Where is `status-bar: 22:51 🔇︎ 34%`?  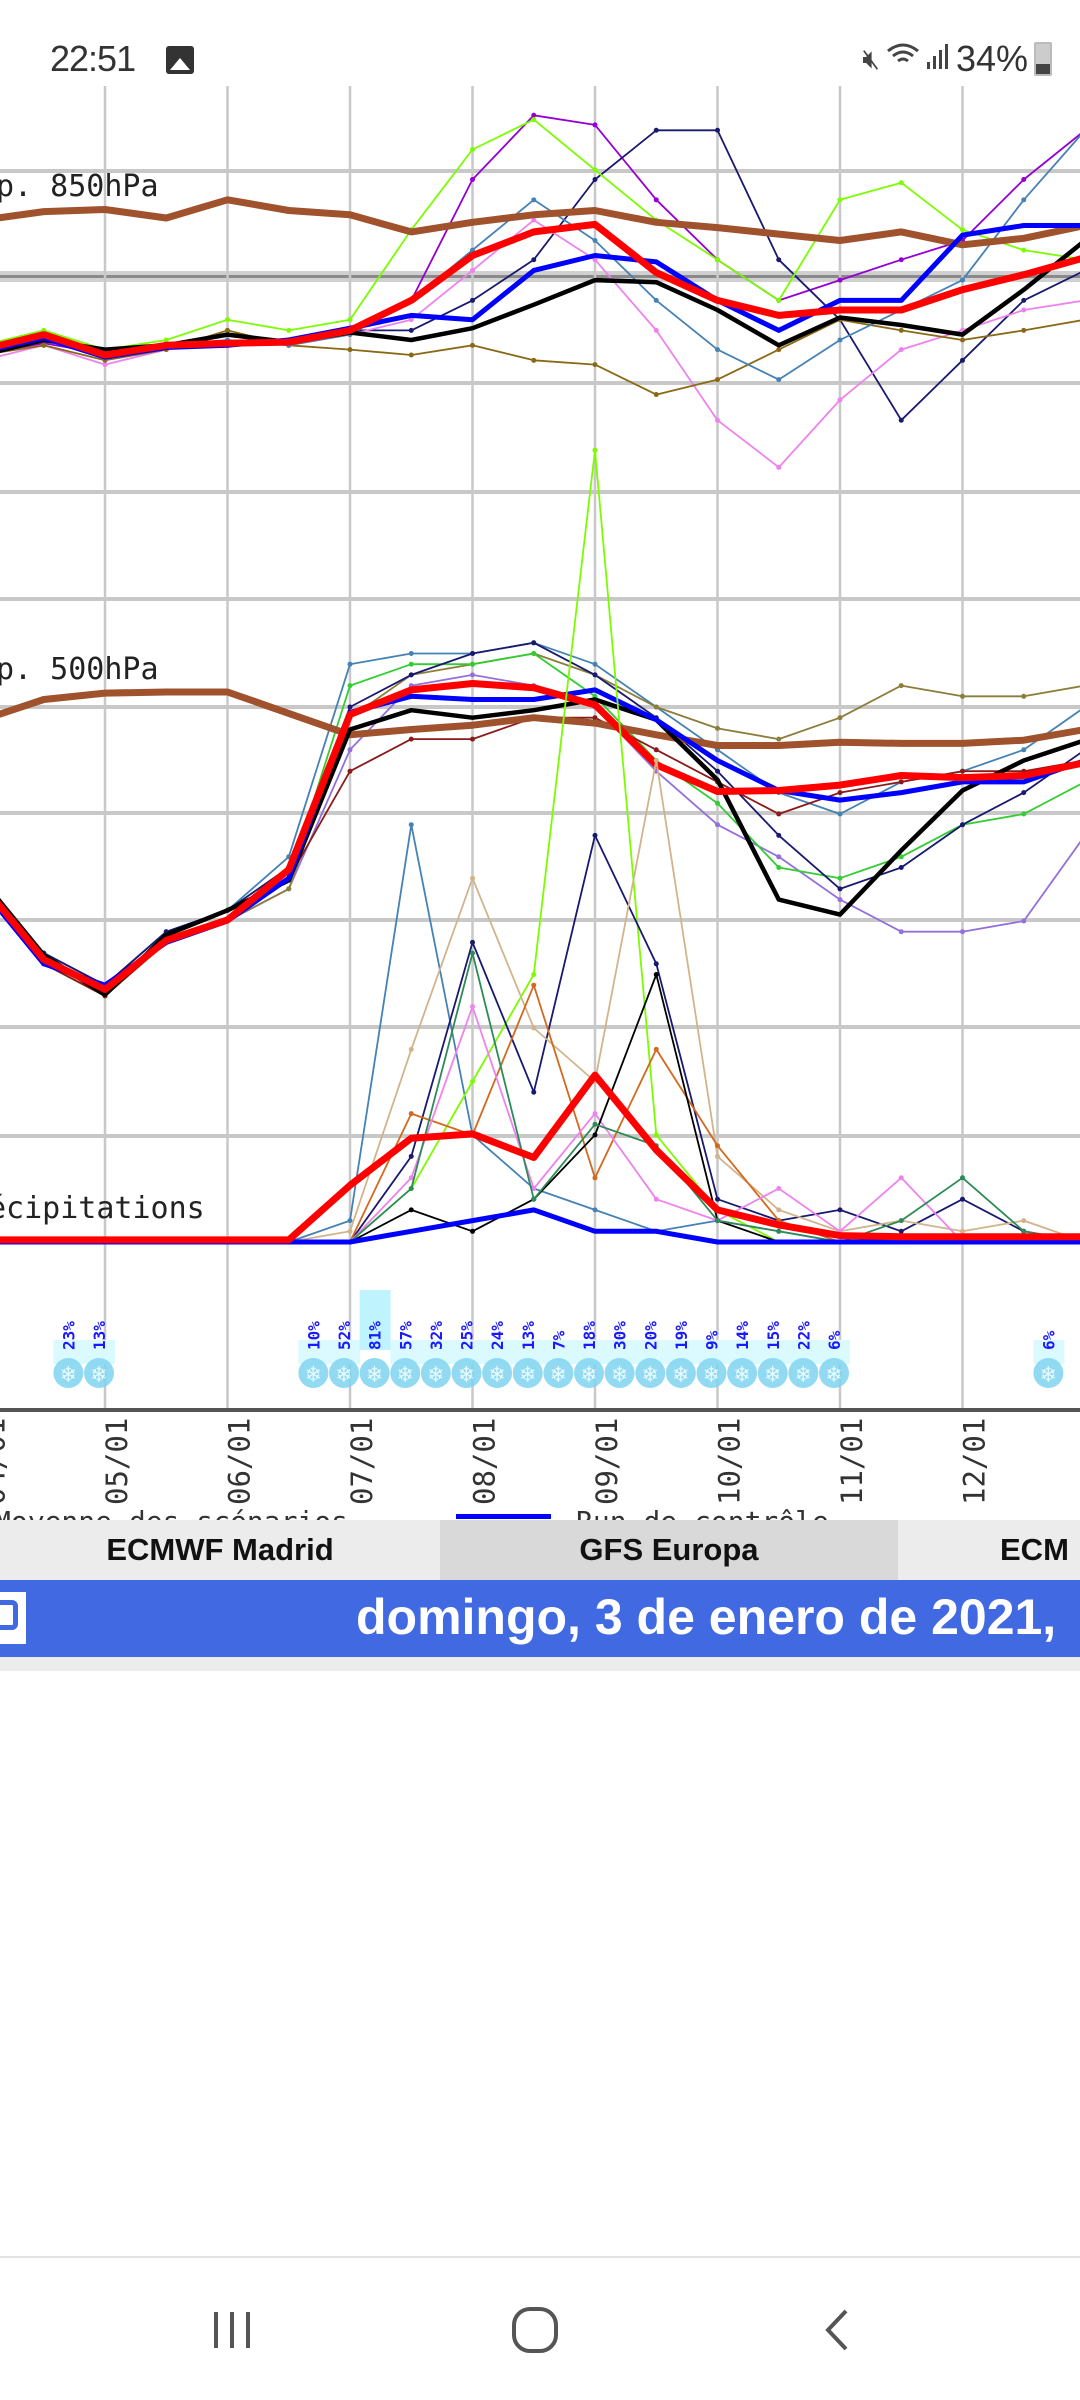
status-bar: 22:51 🔇︎ 34% is located at coordinates (540, 43).